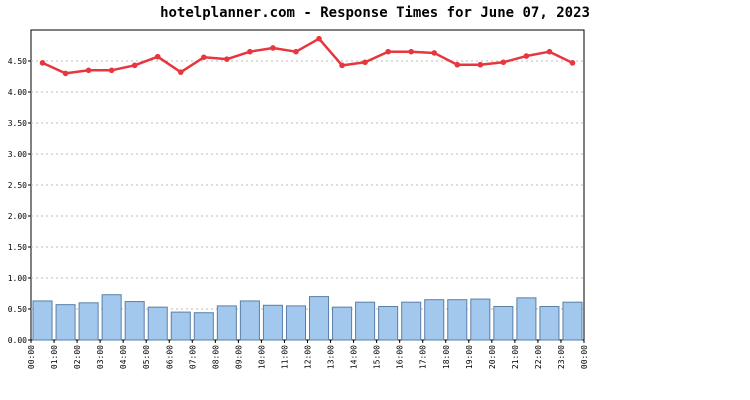  I want to click on x-tick-label: 02:00, so click(77, 357).